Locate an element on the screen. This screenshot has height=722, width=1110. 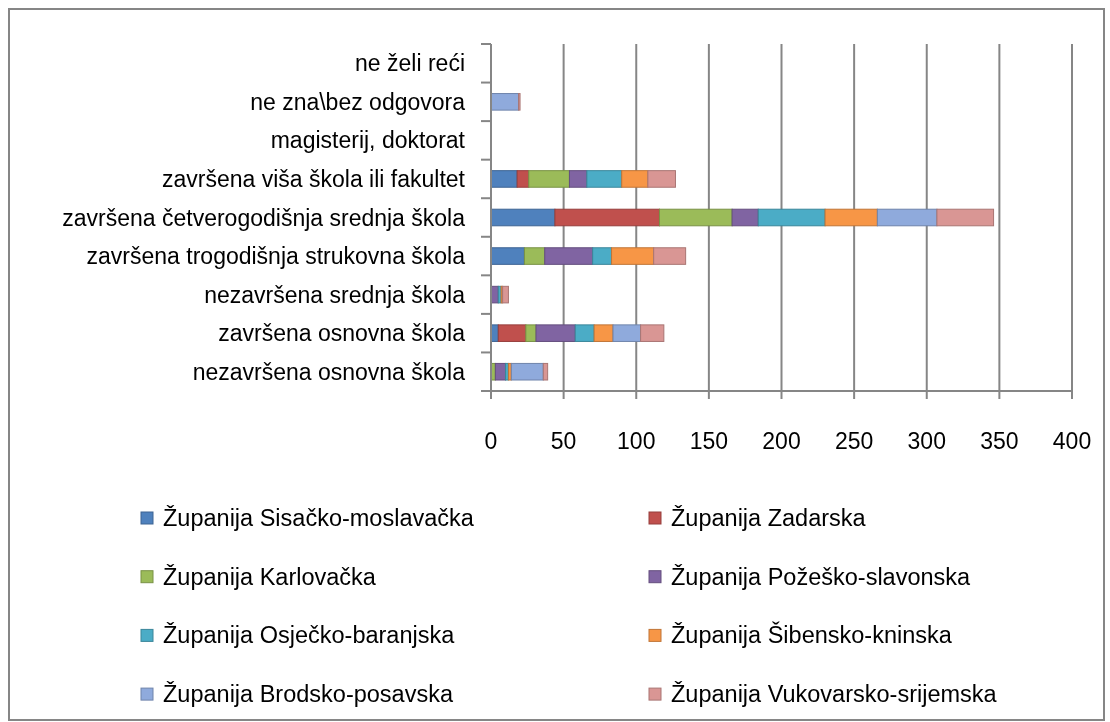
y-tick-label: završena osnovna škola is located at coordinates (342, 333).